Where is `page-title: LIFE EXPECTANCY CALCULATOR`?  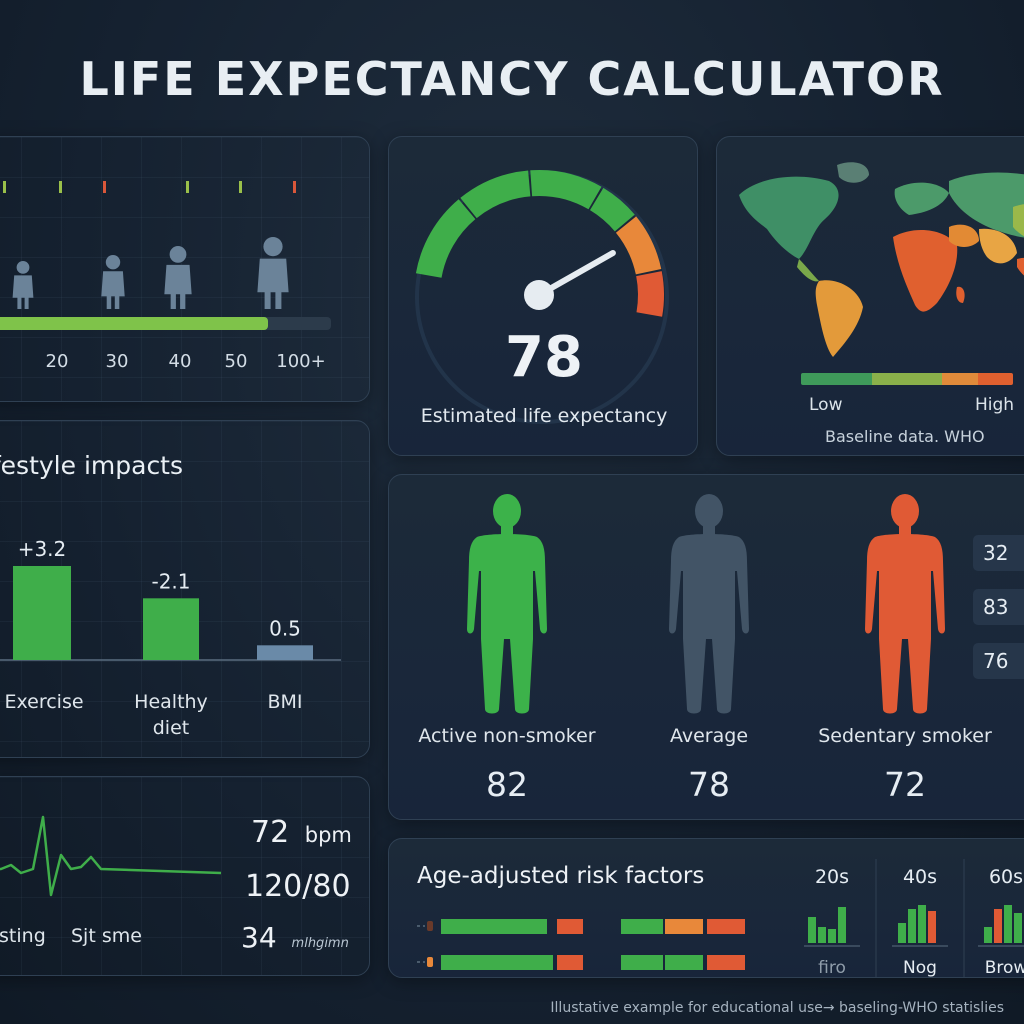
page-title: LIFE EXPECTANCY CALCULATOR is located at coordinates (512, 79).